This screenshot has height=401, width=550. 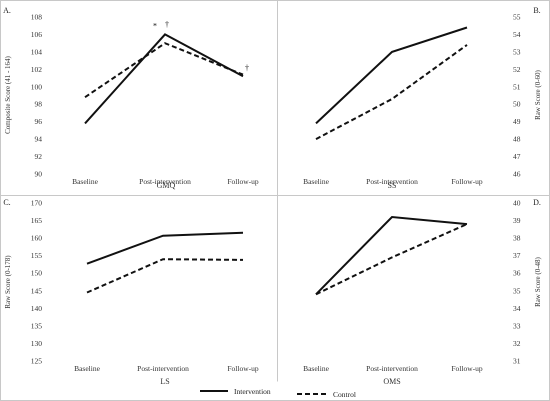 What do you see at coordinates (517, 238) in the screenshot?
I see `y-tick-label: 38` at bounding box center [517, 238].